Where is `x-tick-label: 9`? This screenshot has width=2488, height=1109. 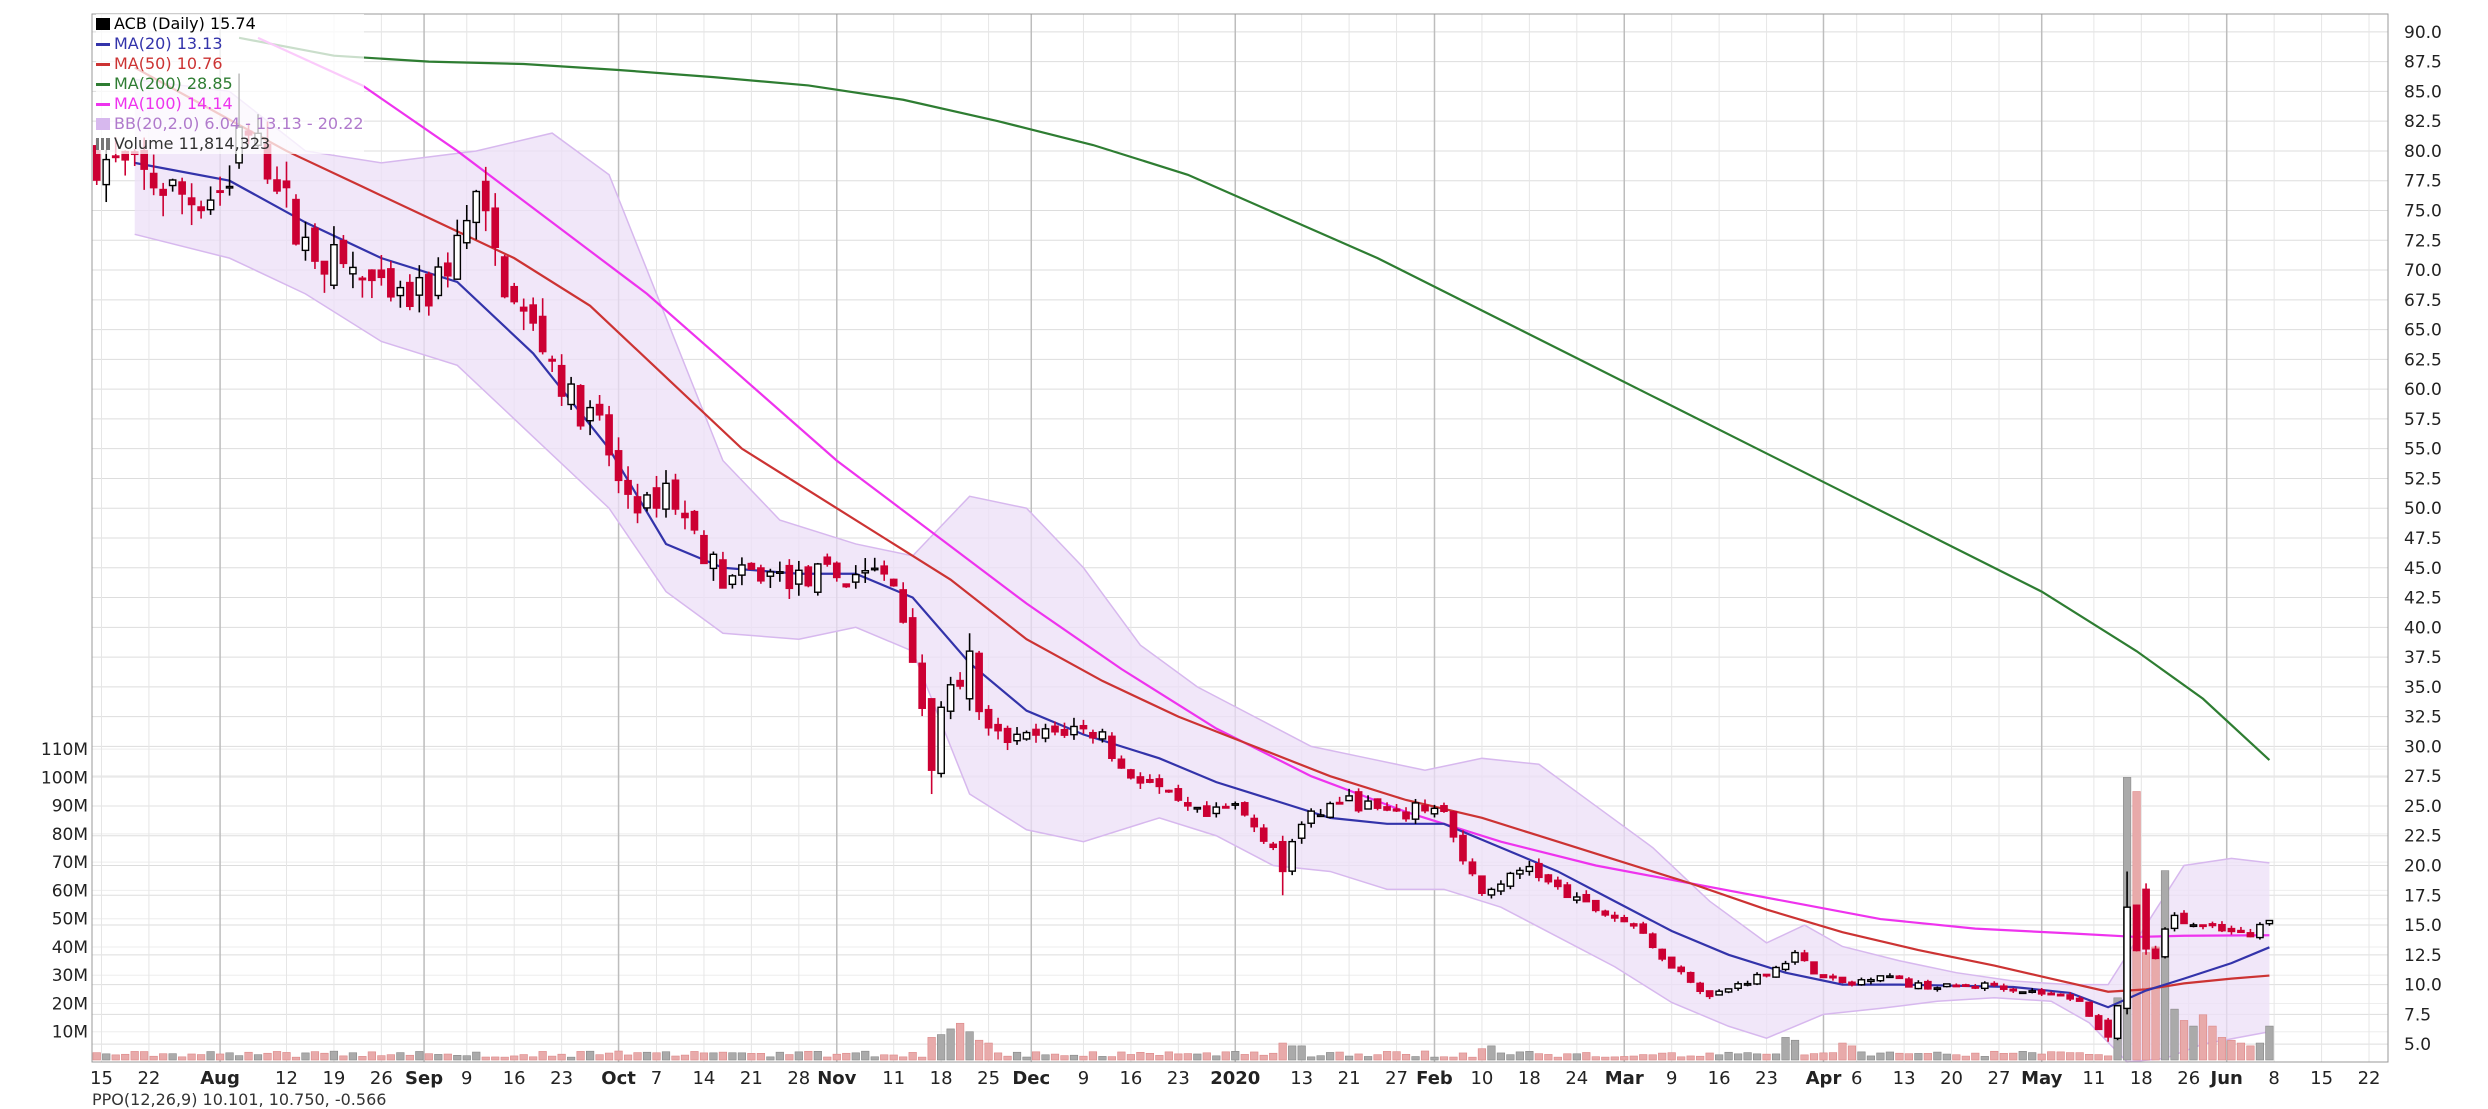
x-tick-label: 9 is located at coordinates (1671, 1078).